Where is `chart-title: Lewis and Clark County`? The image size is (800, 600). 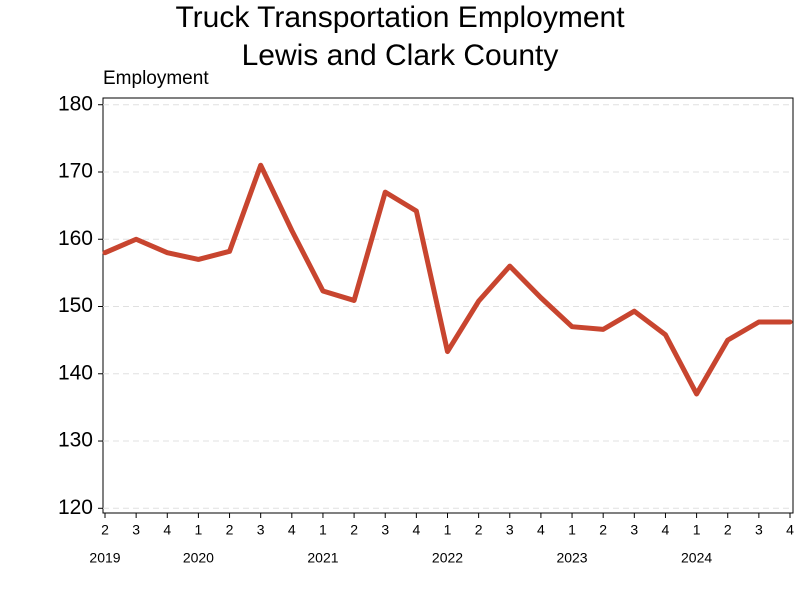 chart-title: Lewis and Clark County is located at coordinates (400, 55).